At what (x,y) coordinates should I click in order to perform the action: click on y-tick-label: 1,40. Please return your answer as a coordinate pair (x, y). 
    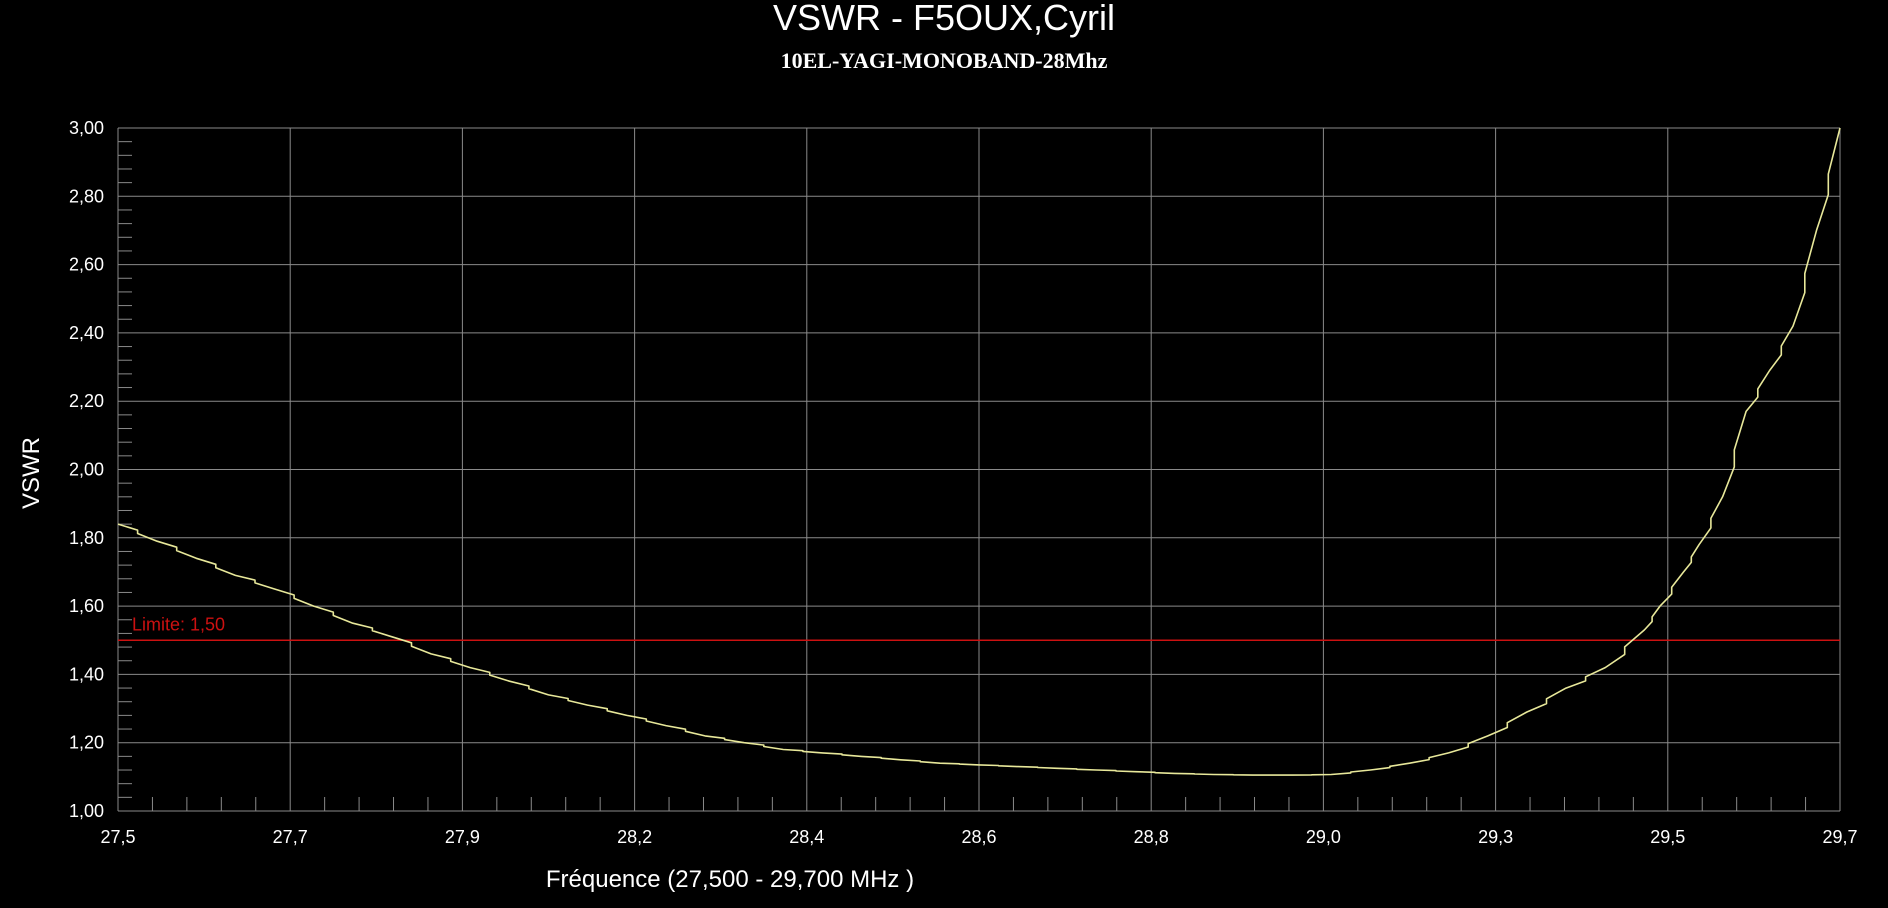
    Looking at the image, I should click on (86, 674).